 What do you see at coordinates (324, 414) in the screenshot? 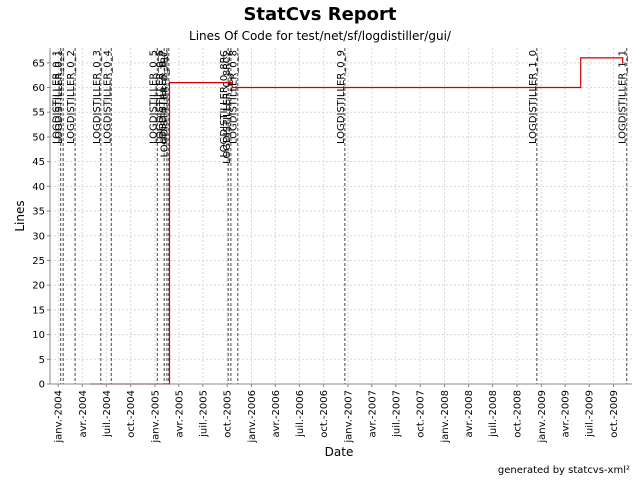
I see `x-tick-label: oct.-2006` at bounding box center [324, 414].